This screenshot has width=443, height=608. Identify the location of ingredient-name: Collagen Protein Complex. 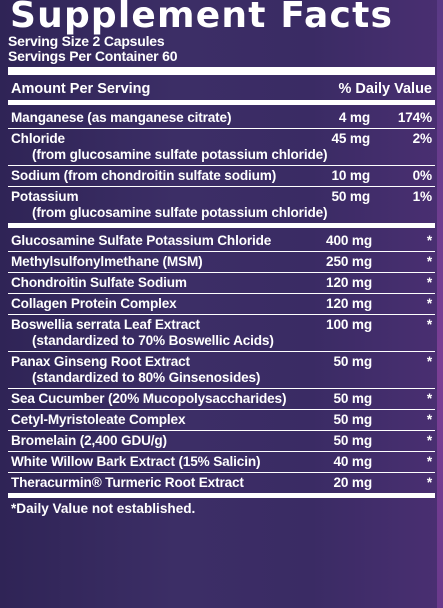
(94, 303).